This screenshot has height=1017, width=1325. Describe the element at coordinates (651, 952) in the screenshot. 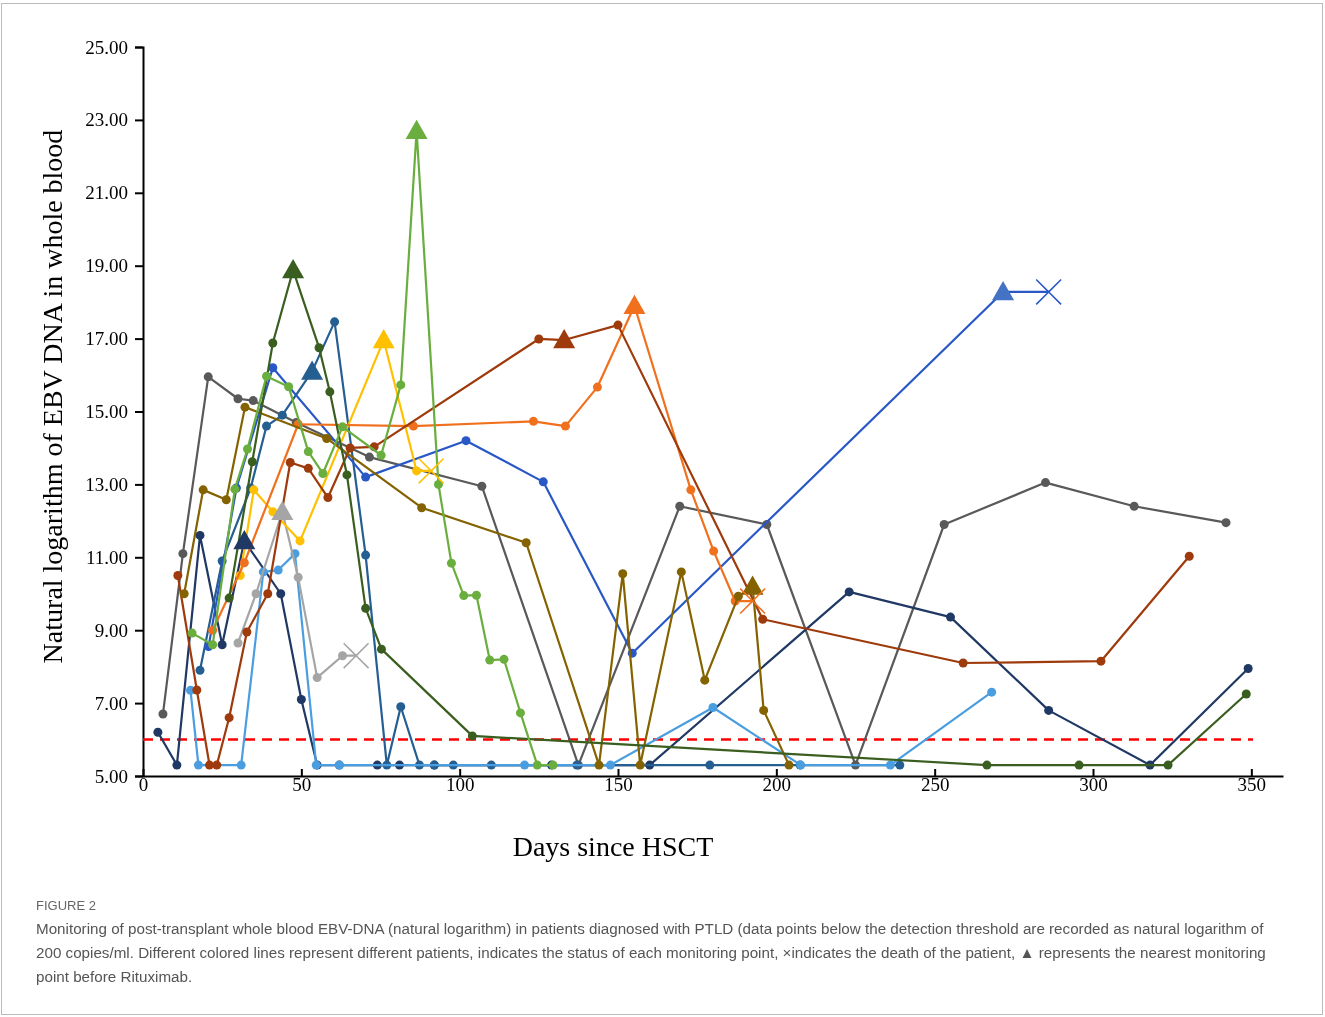

I see `text: Monitoring of post-transplant whole blood EBV-DNA (natural logarithm) in patients diagnosed with PTLD (data points below the detection threshold are recorded as natural logarithm of 200 copies/ml. Different colored lines represent different patients, indicates the status of each monitoring point, ×indicates the death of the patient, ▲ represents the nearest monitoring point before Rituximab.` at that location.